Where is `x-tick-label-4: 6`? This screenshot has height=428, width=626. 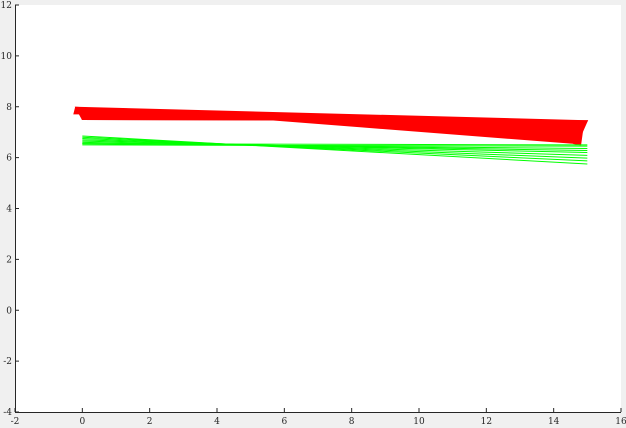 x-tick-label-4: 6 is located at coordinates (284, 422).